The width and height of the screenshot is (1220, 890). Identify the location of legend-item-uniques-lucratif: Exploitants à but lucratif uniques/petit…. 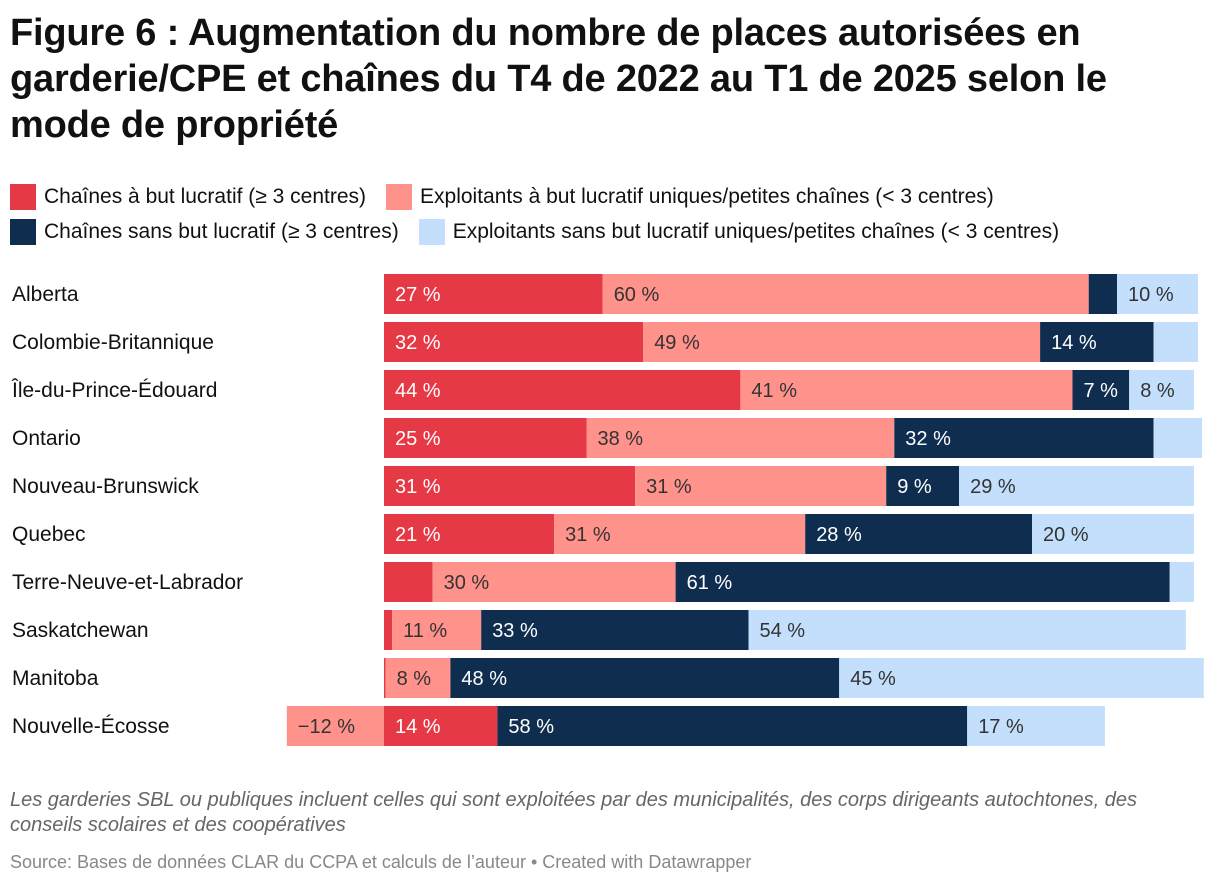
(690, 197).